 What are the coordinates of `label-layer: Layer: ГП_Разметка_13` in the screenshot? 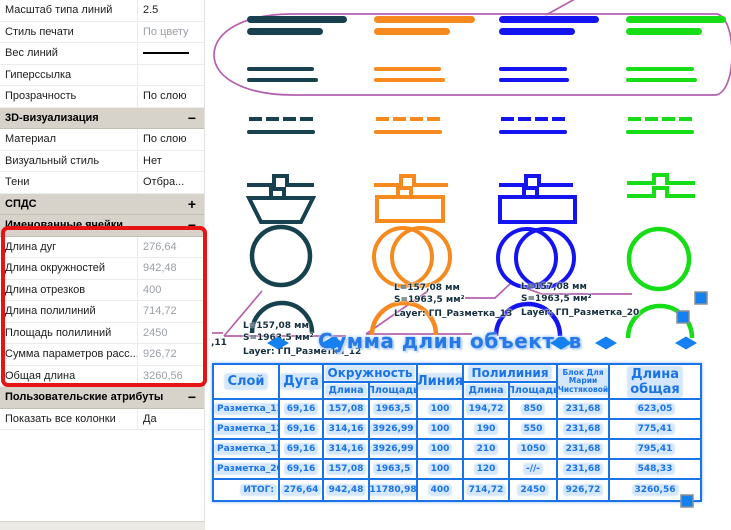 It's located at (453, 314).